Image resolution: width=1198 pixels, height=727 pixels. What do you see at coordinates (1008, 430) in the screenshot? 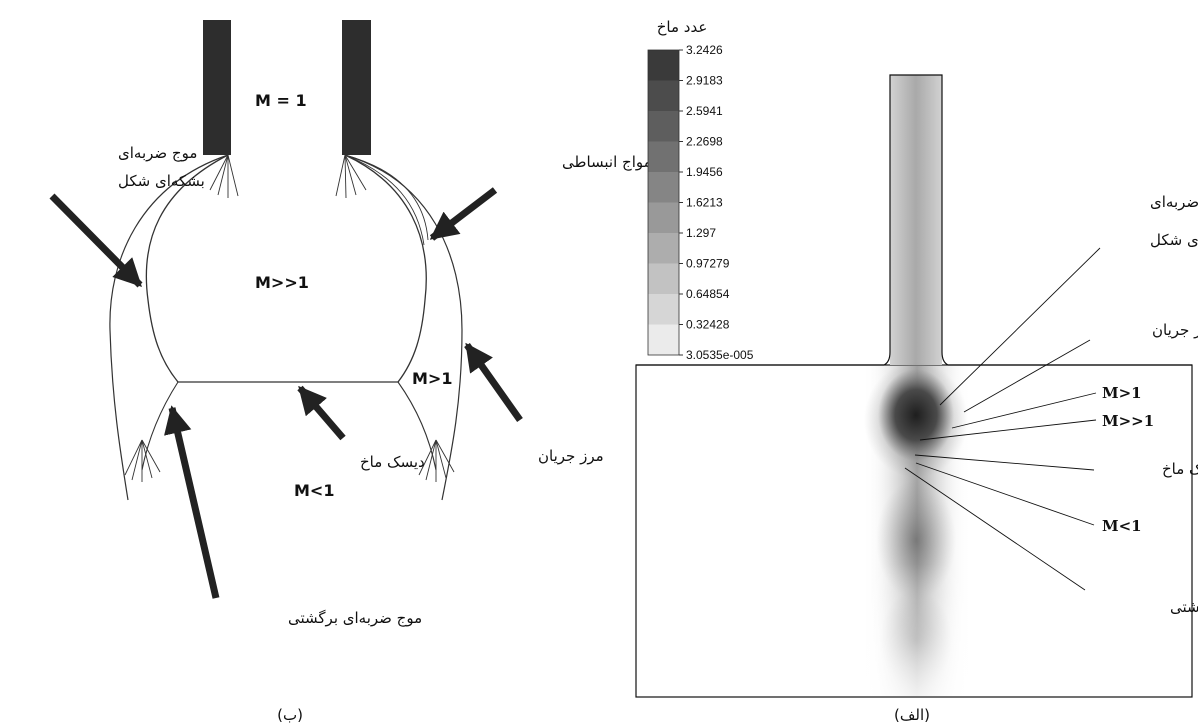
I see `leader-m-much-greater` at bounding box center [1008, 430].